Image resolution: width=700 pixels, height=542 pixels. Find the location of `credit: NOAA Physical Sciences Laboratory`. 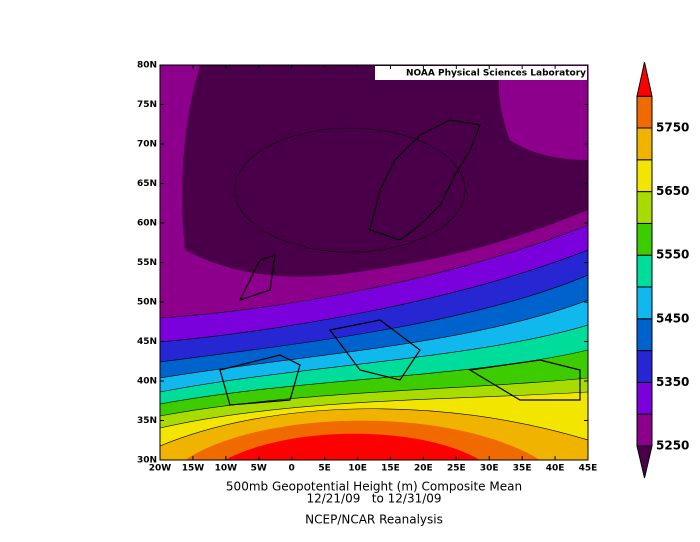

credit: NOAA Physical Sciences Laboratory is located at coordinates (496, 74).